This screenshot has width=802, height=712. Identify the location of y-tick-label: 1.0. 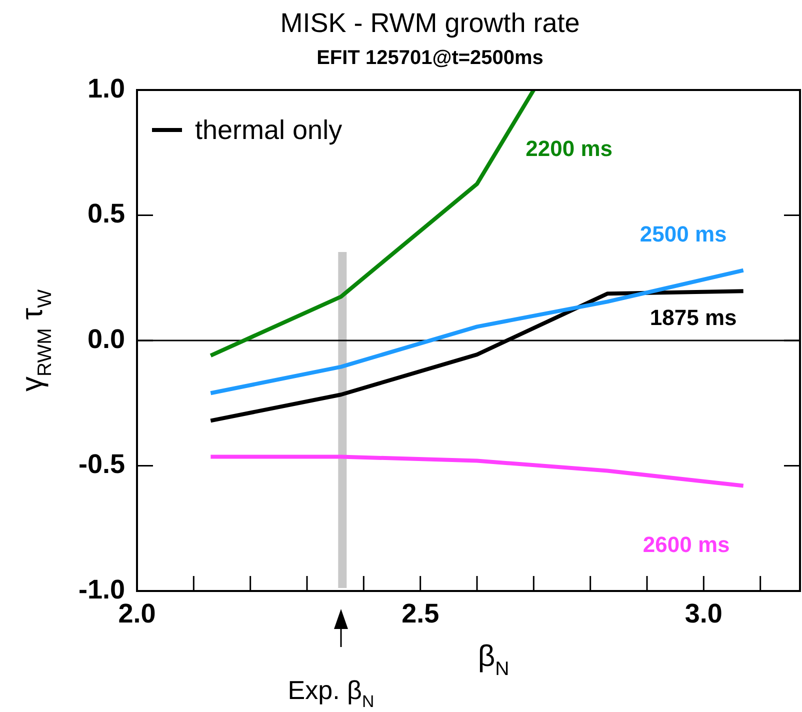
(106, 88).